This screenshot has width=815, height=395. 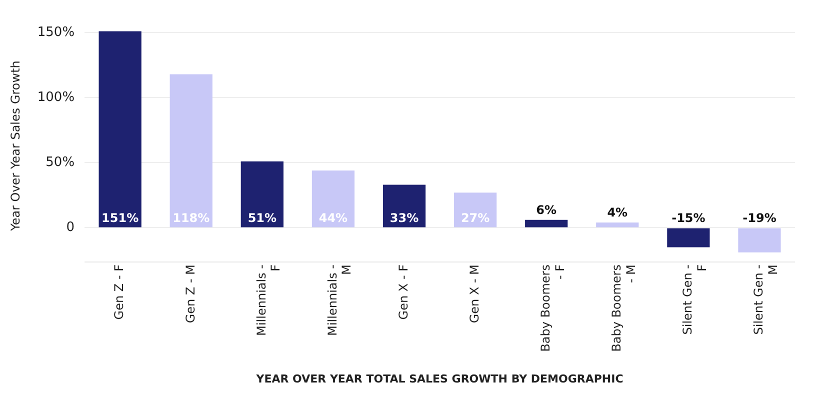 What do you see at coordinates (119, 292) in the screenshot?
I see `x-tick-label: Gen Z - F` at bounding box center [119, 292].